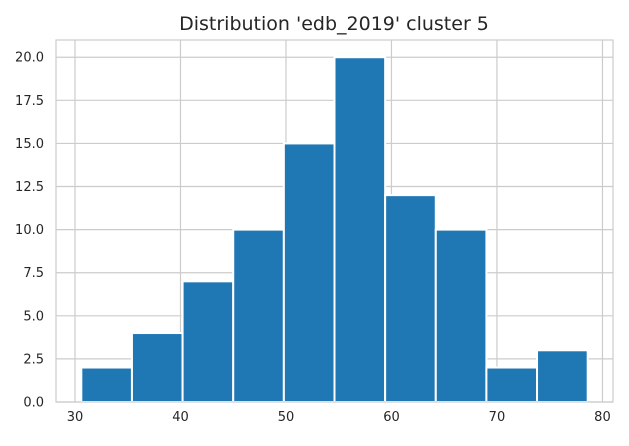 The height and width of the screenshot is (446, 629). Describe the element at coordinates (602, 417) in the screenshot. I see `x-tick-label: 80` at that location.